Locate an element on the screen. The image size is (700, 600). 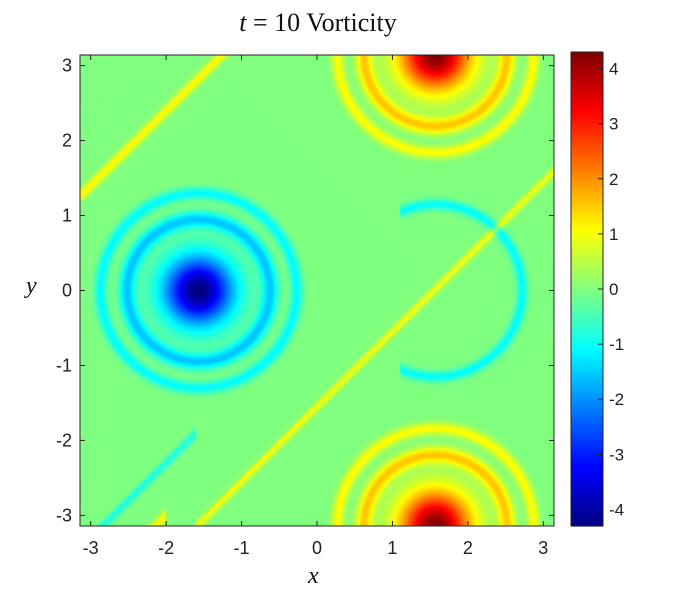
y-tick-label: -3 is located at coordinates (64, 515).